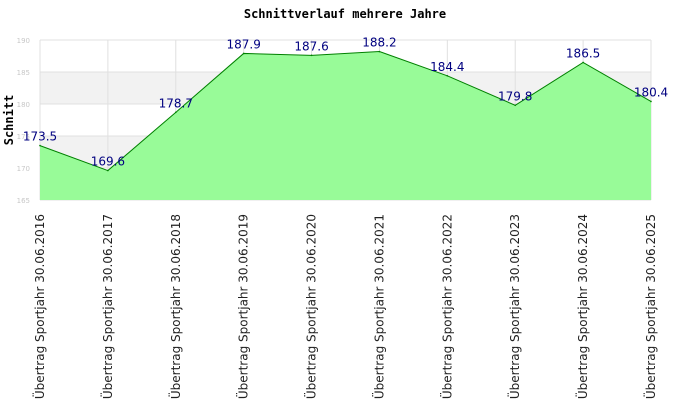 The width and height of the screenshot is (690, 420). What do you see at coordinates (9, 120) in the screenshot?
I see `y-axis-label: Schnitt` at bounding box center [9, 120].